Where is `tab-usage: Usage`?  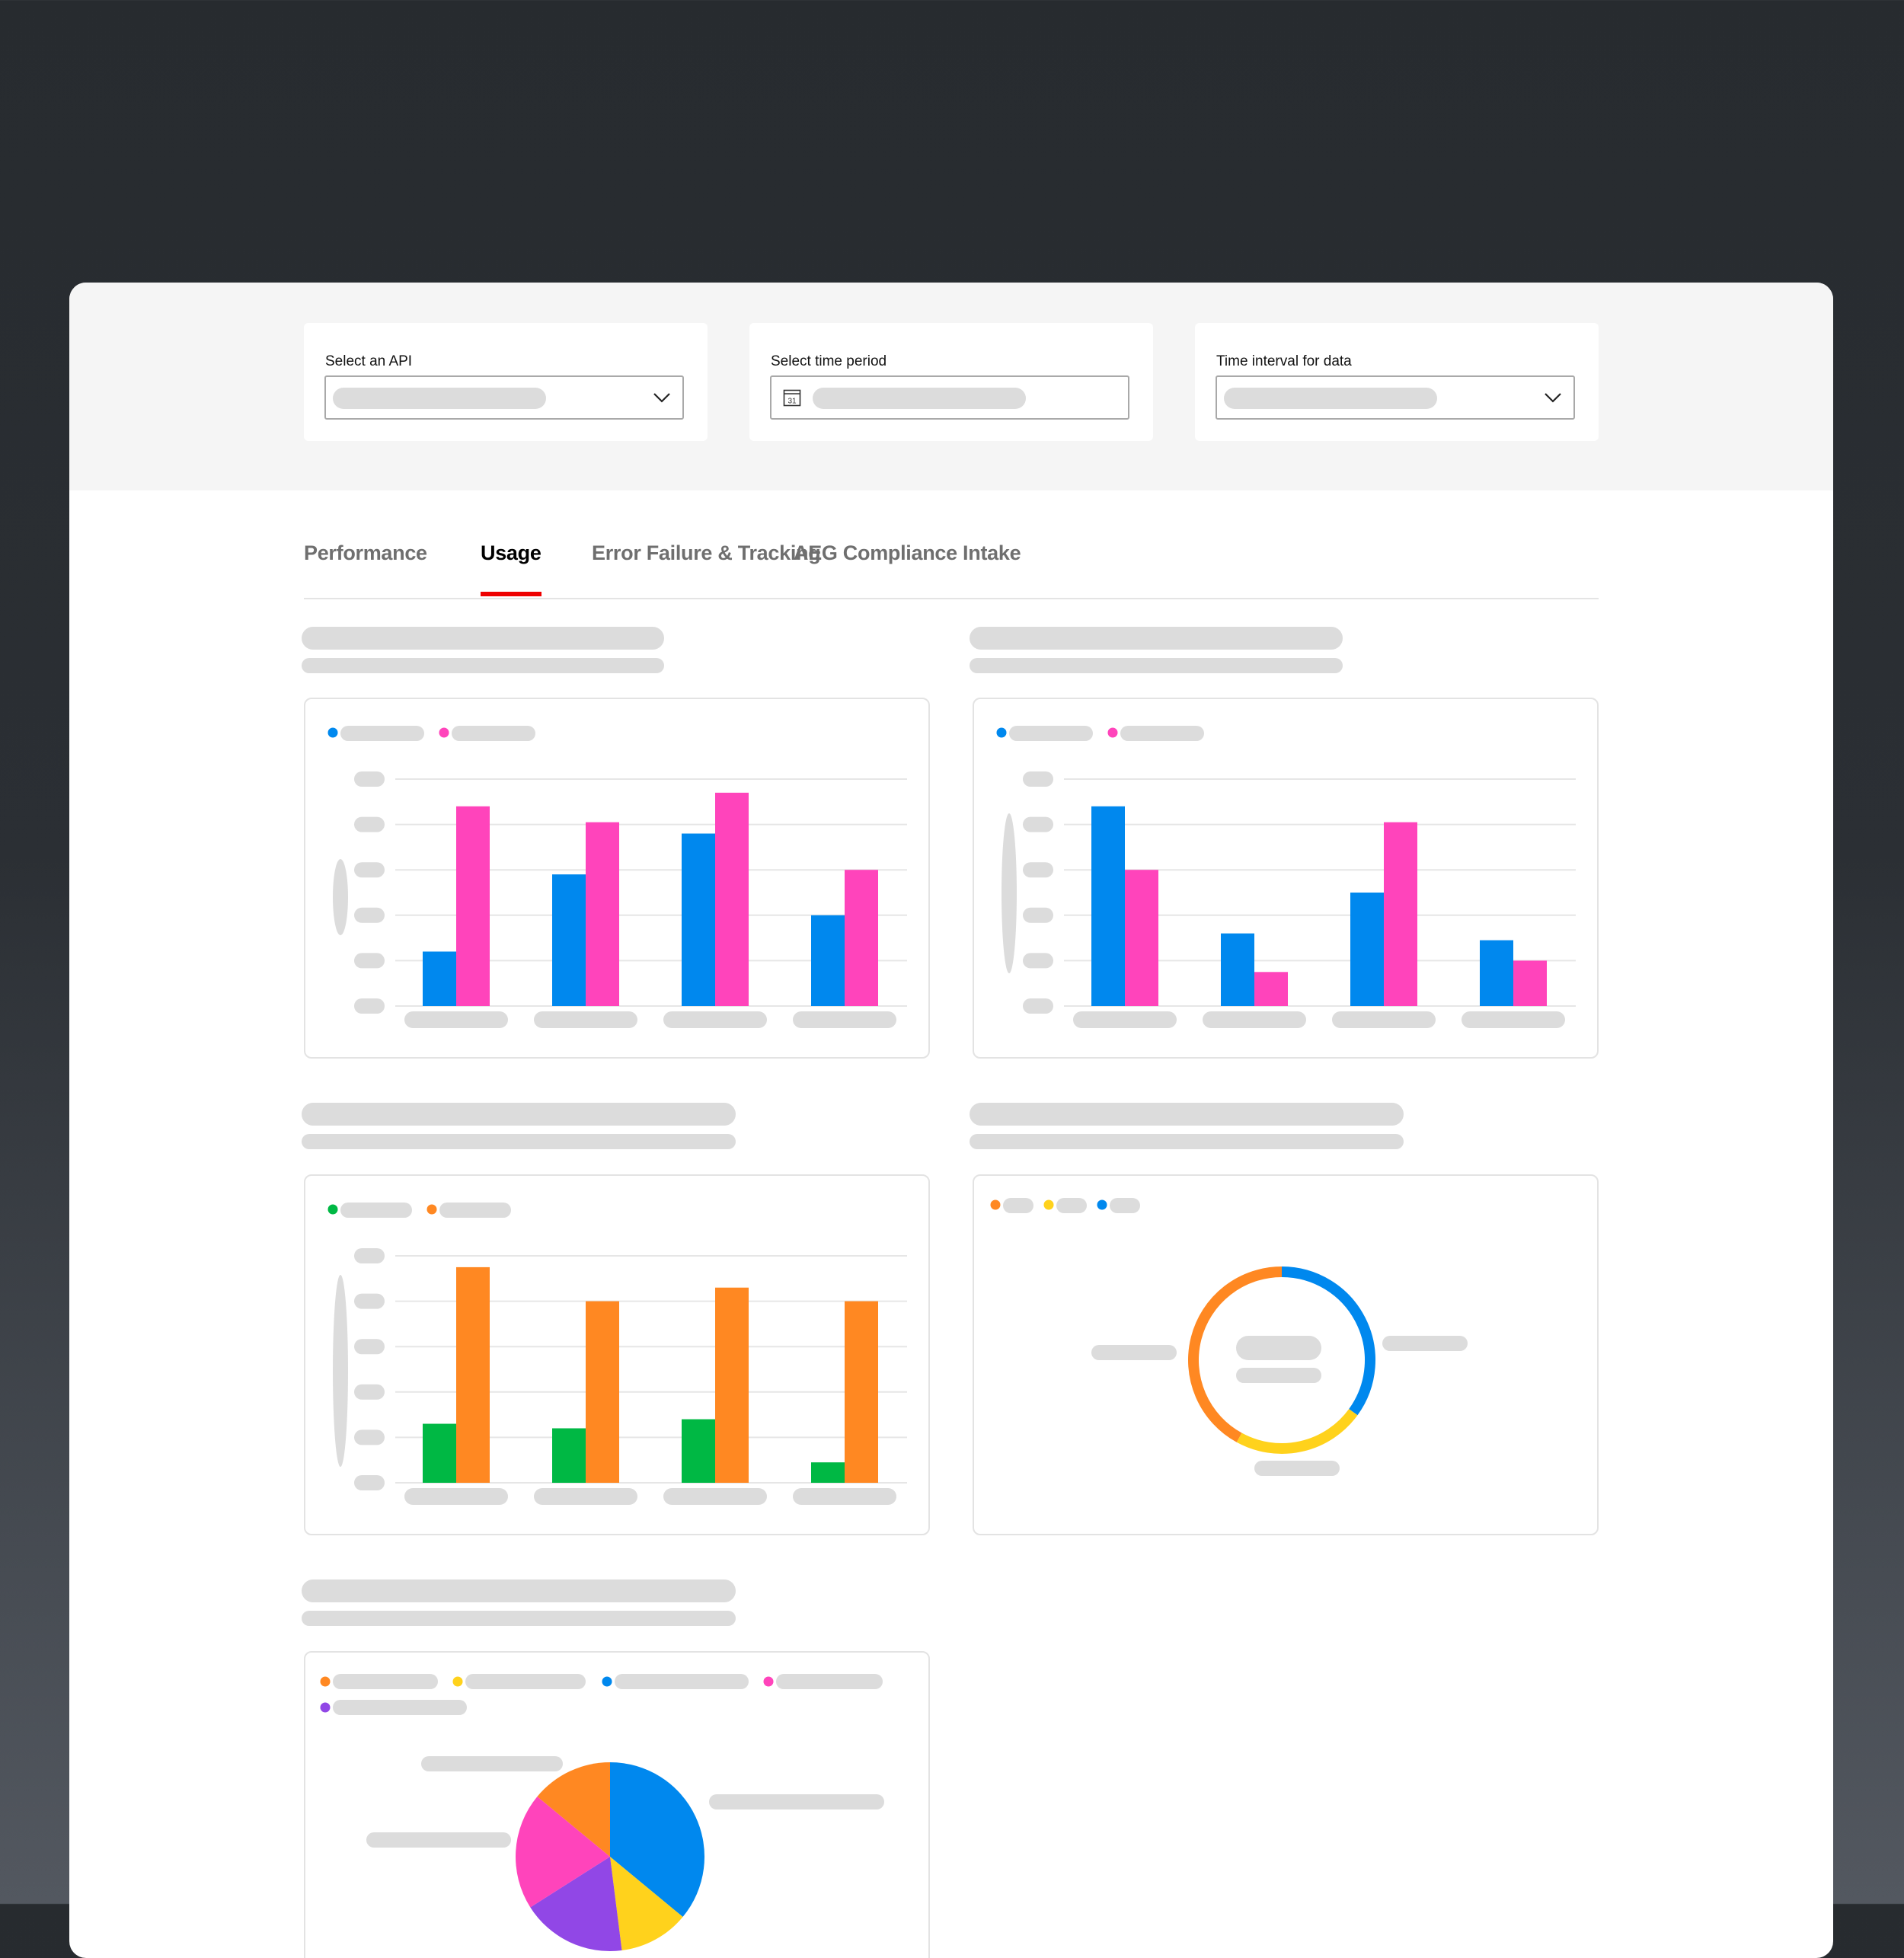 tab-usage: Usage is located at coordinates (511, 553).